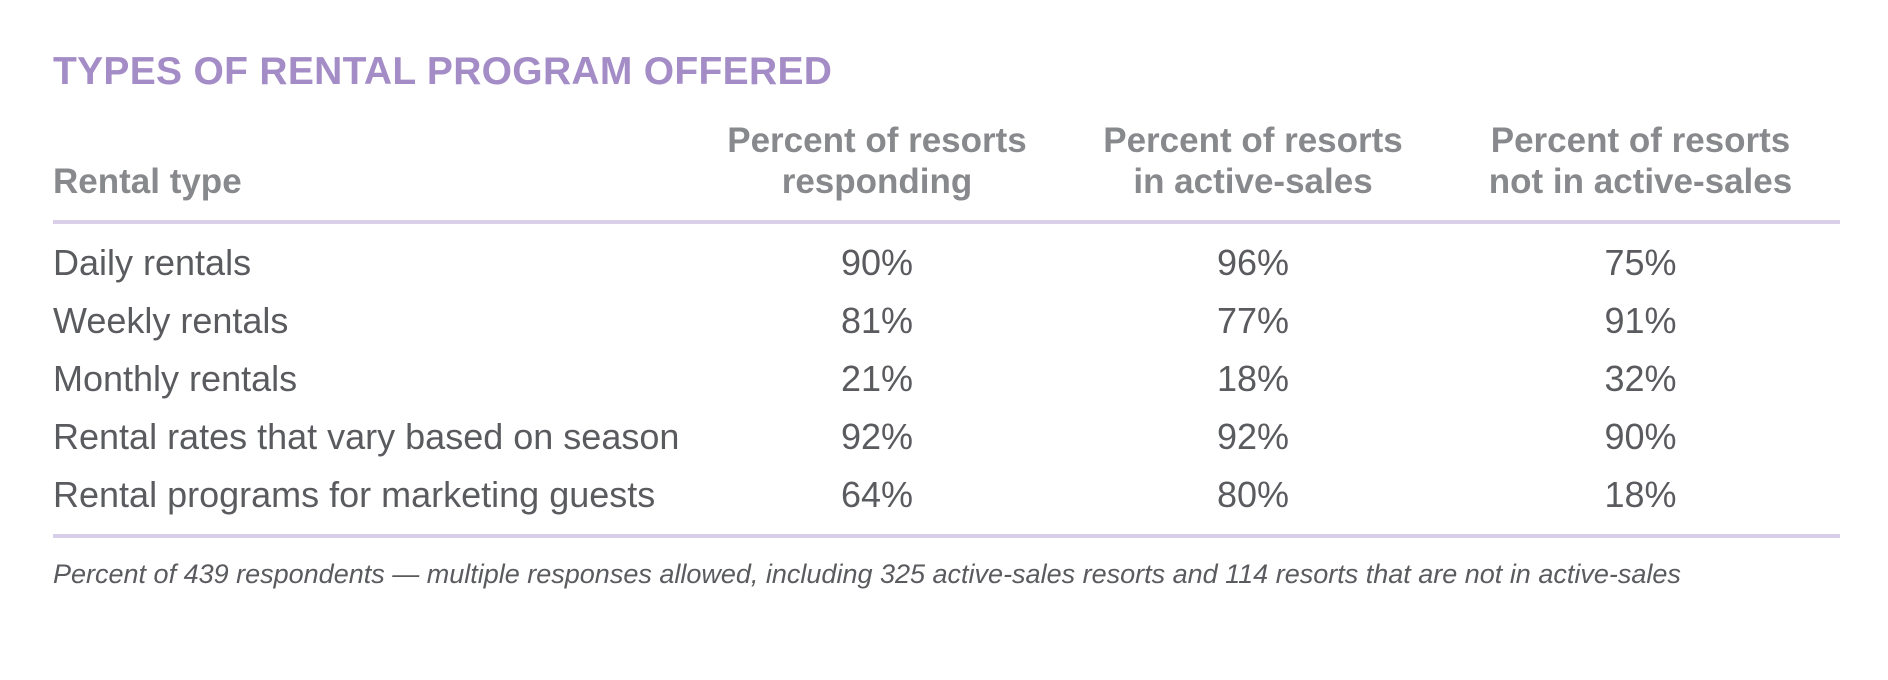 The width and height of the screenshot is (1888, 680). What do you see at coordinates (877, 262) in the screenshot?
I see `cell-percent-responding: 90%` at bounding box center [877, 262].